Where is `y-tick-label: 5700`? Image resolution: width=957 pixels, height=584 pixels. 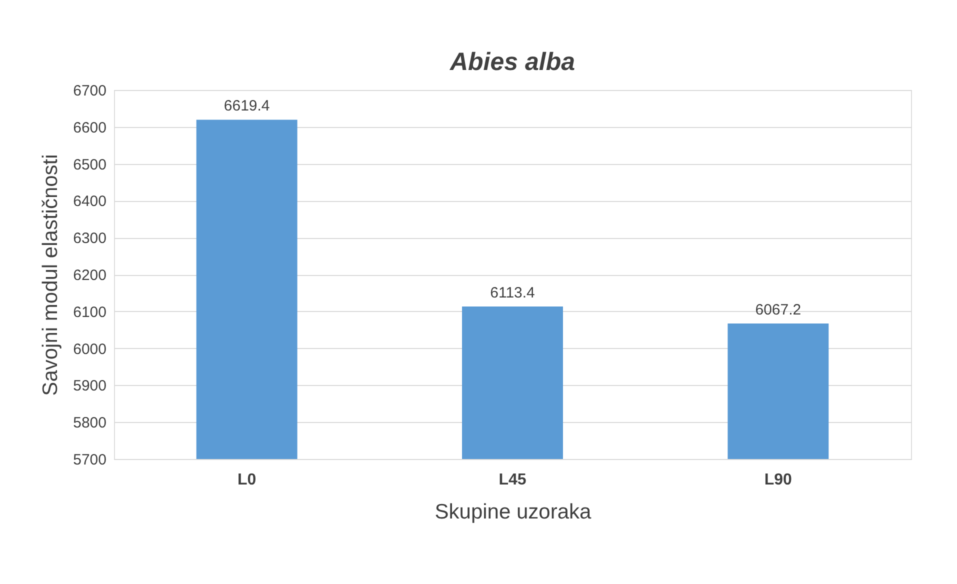 y-tick-label: 5700 is located at coordinates (89, 460).